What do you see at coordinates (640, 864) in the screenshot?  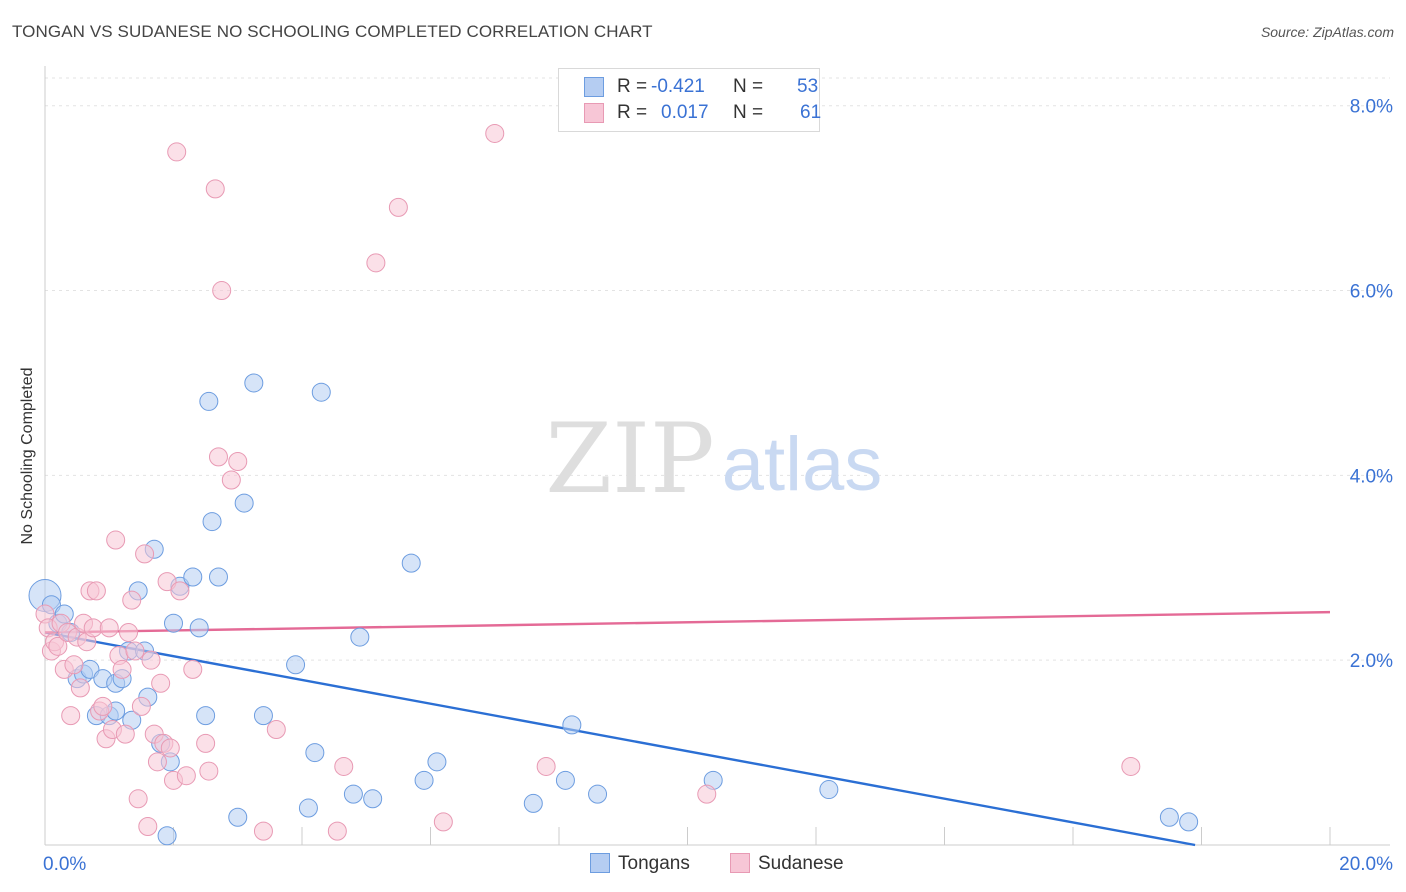 I see `legend-item-tongans: Tongans` at bounding box center [640, 864].